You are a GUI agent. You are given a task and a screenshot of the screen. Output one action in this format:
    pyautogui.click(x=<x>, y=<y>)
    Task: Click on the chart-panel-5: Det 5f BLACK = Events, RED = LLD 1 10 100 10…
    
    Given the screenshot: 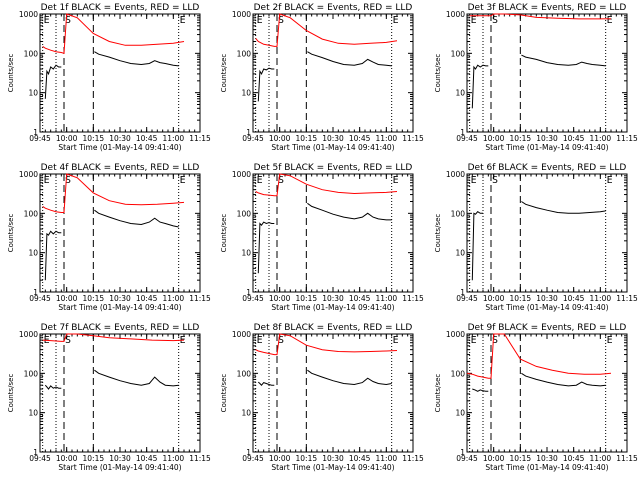 What is the action you would take?
    pyautogui.click(x=322, y=237)
    